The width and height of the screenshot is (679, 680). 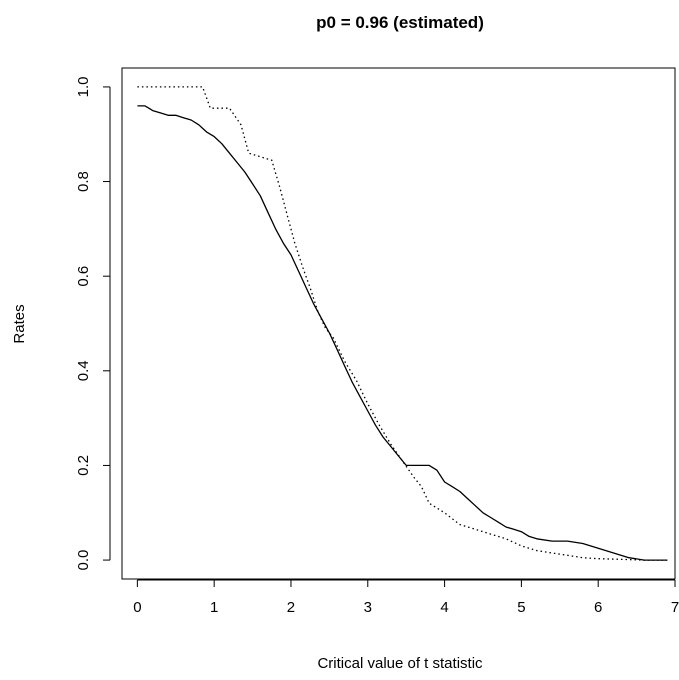 What do you see at coordinates (368, 607) in the screenshot?
I see `x-tick-label: 3` at bounding box center [368, 607].